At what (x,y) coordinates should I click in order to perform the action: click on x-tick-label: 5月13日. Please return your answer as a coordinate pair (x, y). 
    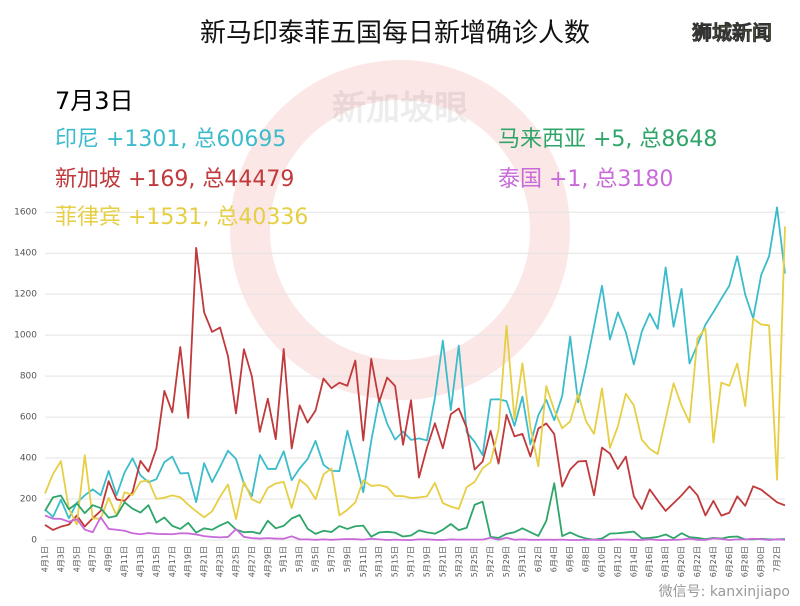
    Looking at the image, I should click on (379, 561).